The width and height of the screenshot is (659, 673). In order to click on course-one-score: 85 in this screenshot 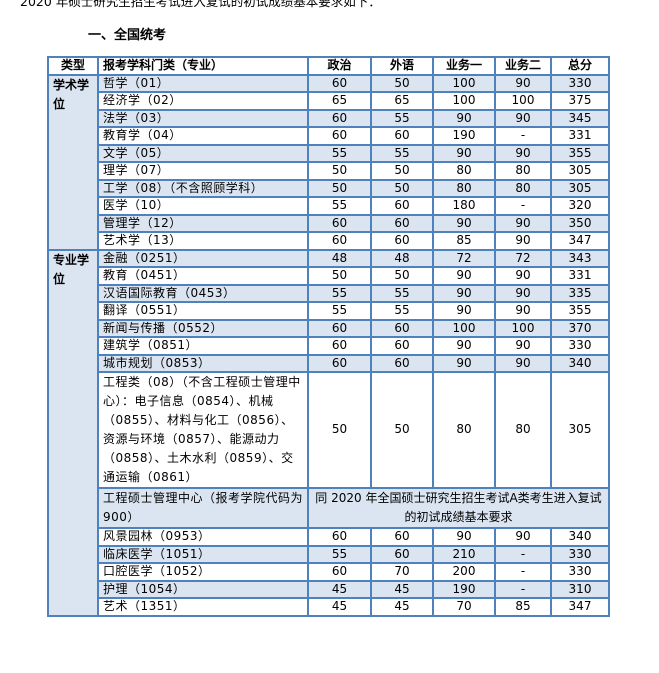, I will do `click(464, 241)`.